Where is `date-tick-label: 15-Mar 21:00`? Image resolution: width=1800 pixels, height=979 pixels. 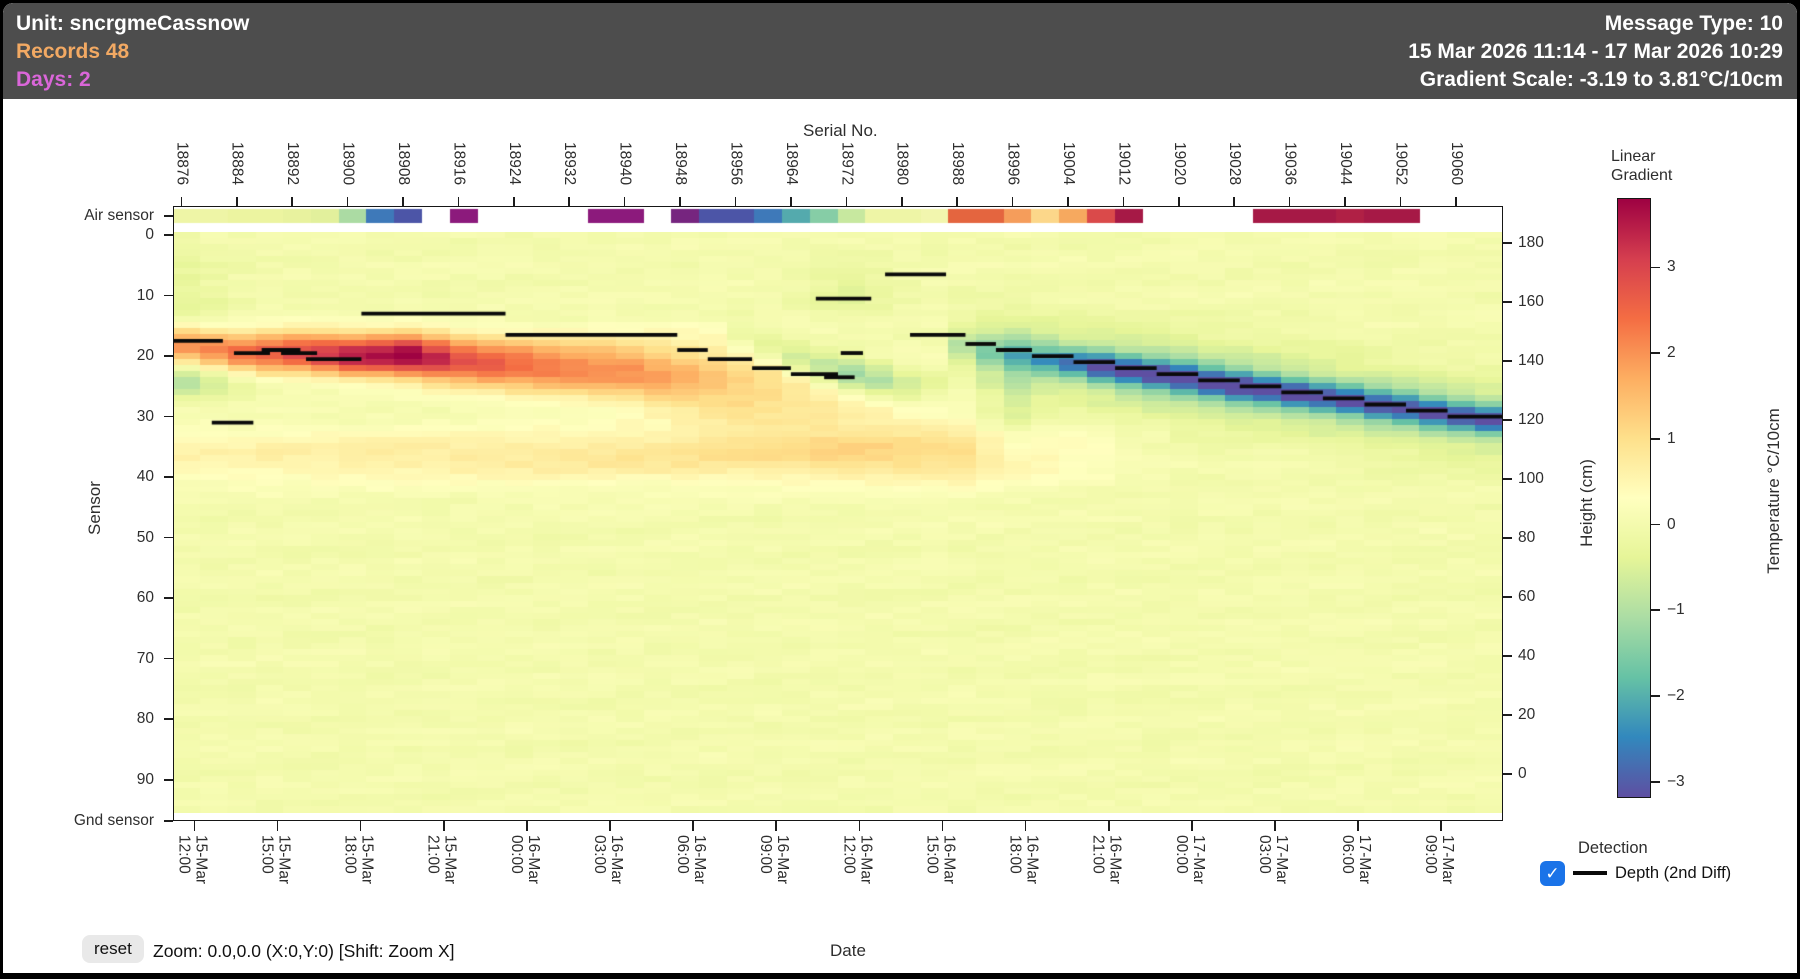 date-tick-label: 15-Mar 21:00 is located at coordinates (441, 860).